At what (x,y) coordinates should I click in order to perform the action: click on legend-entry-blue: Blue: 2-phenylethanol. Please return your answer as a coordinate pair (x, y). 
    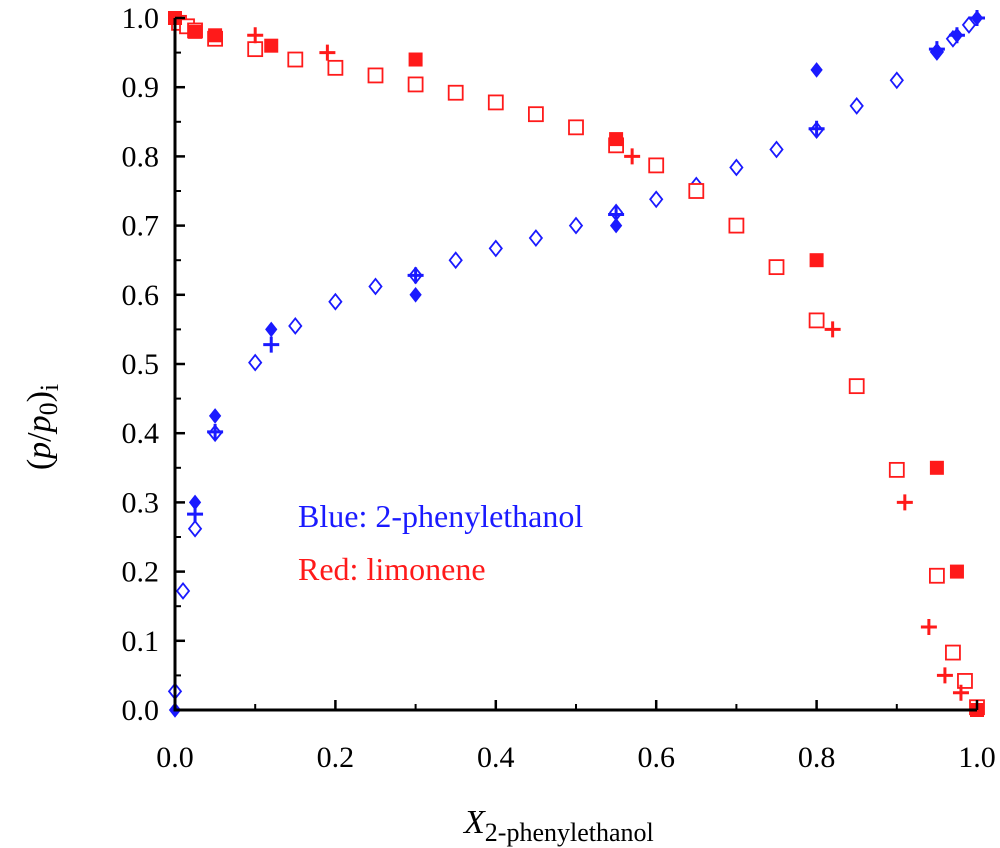
    Looking at the image, I should click on (440, 516).